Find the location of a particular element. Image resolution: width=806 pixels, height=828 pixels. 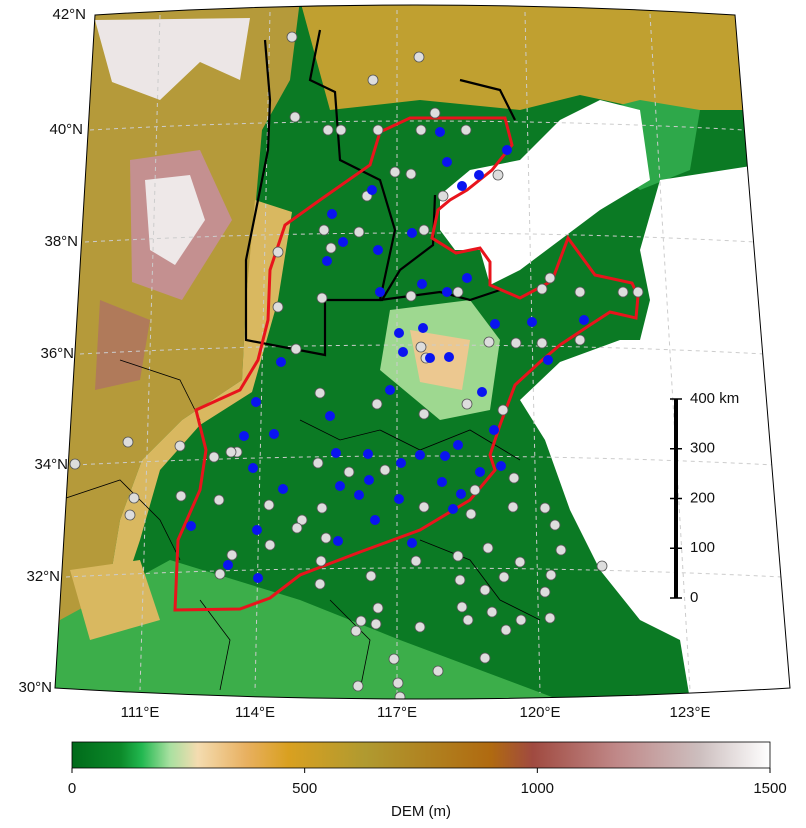

colorbar-label: DEM (m) is located at coordinates (421, 811).